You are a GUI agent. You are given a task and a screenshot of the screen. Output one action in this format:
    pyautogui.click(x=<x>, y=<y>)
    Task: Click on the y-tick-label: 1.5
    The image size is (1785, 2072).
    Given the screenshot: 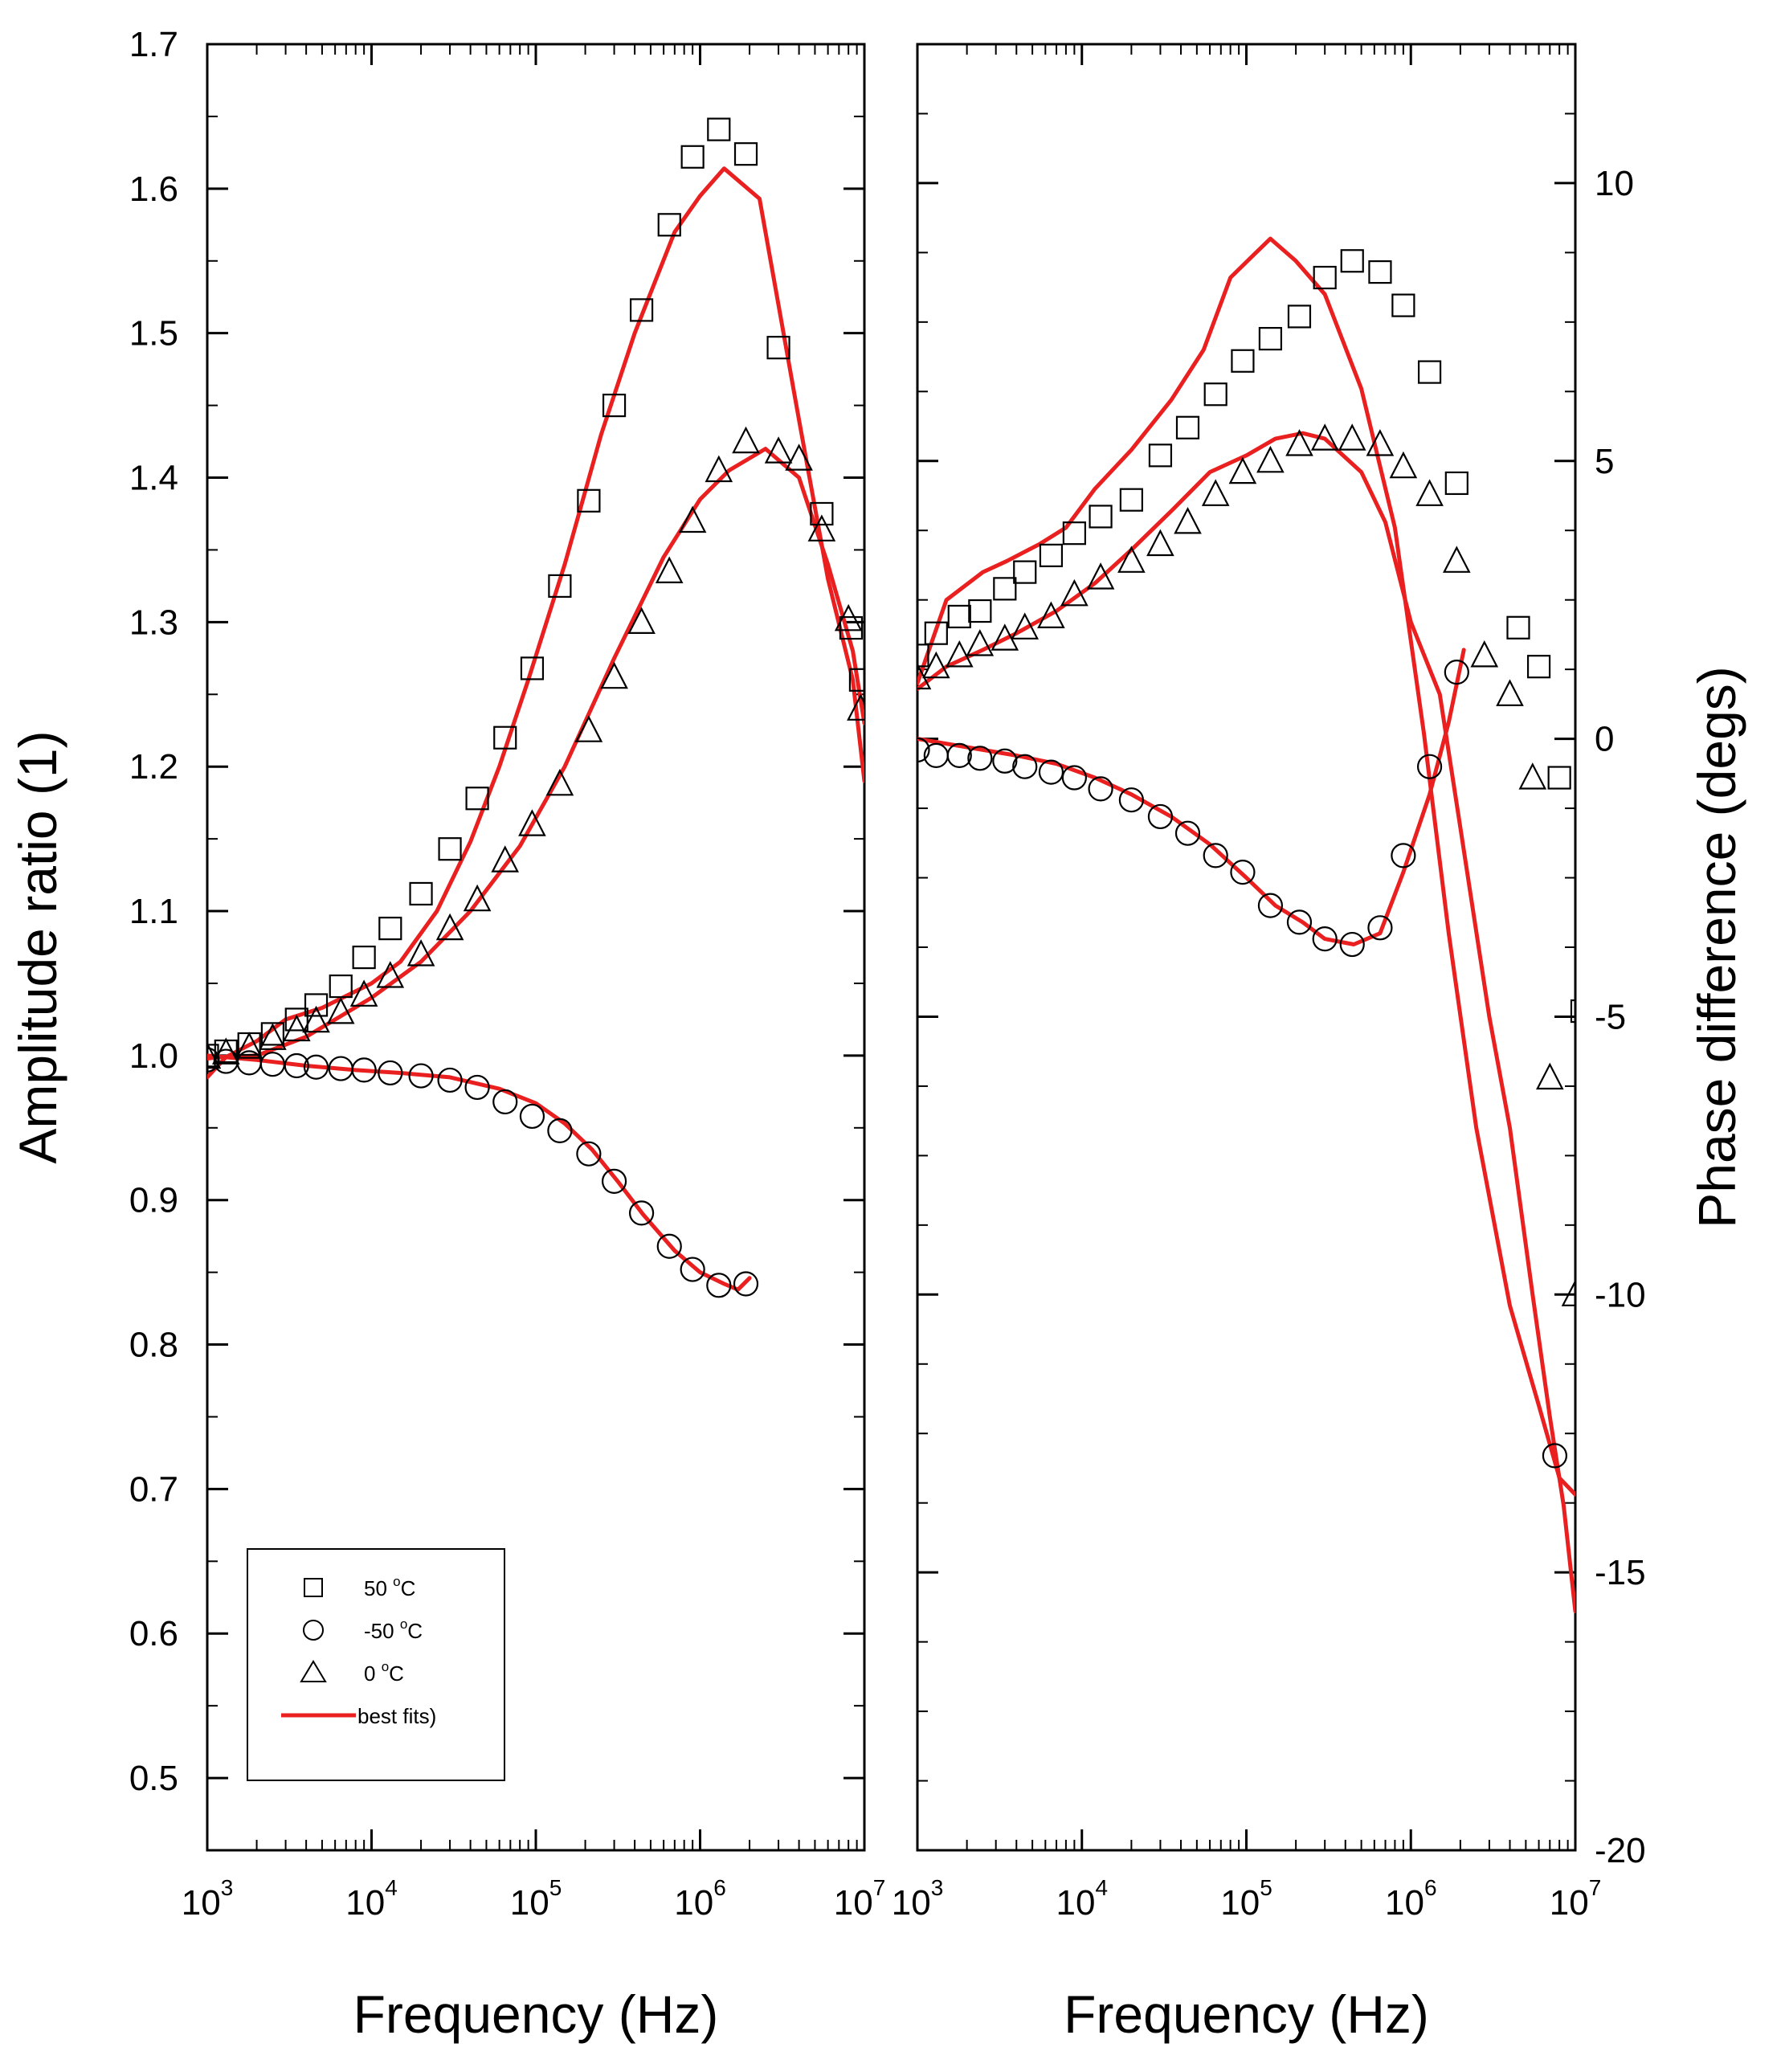 What is the action you would take?
    pyautogui.click(x=153, y=334)
    